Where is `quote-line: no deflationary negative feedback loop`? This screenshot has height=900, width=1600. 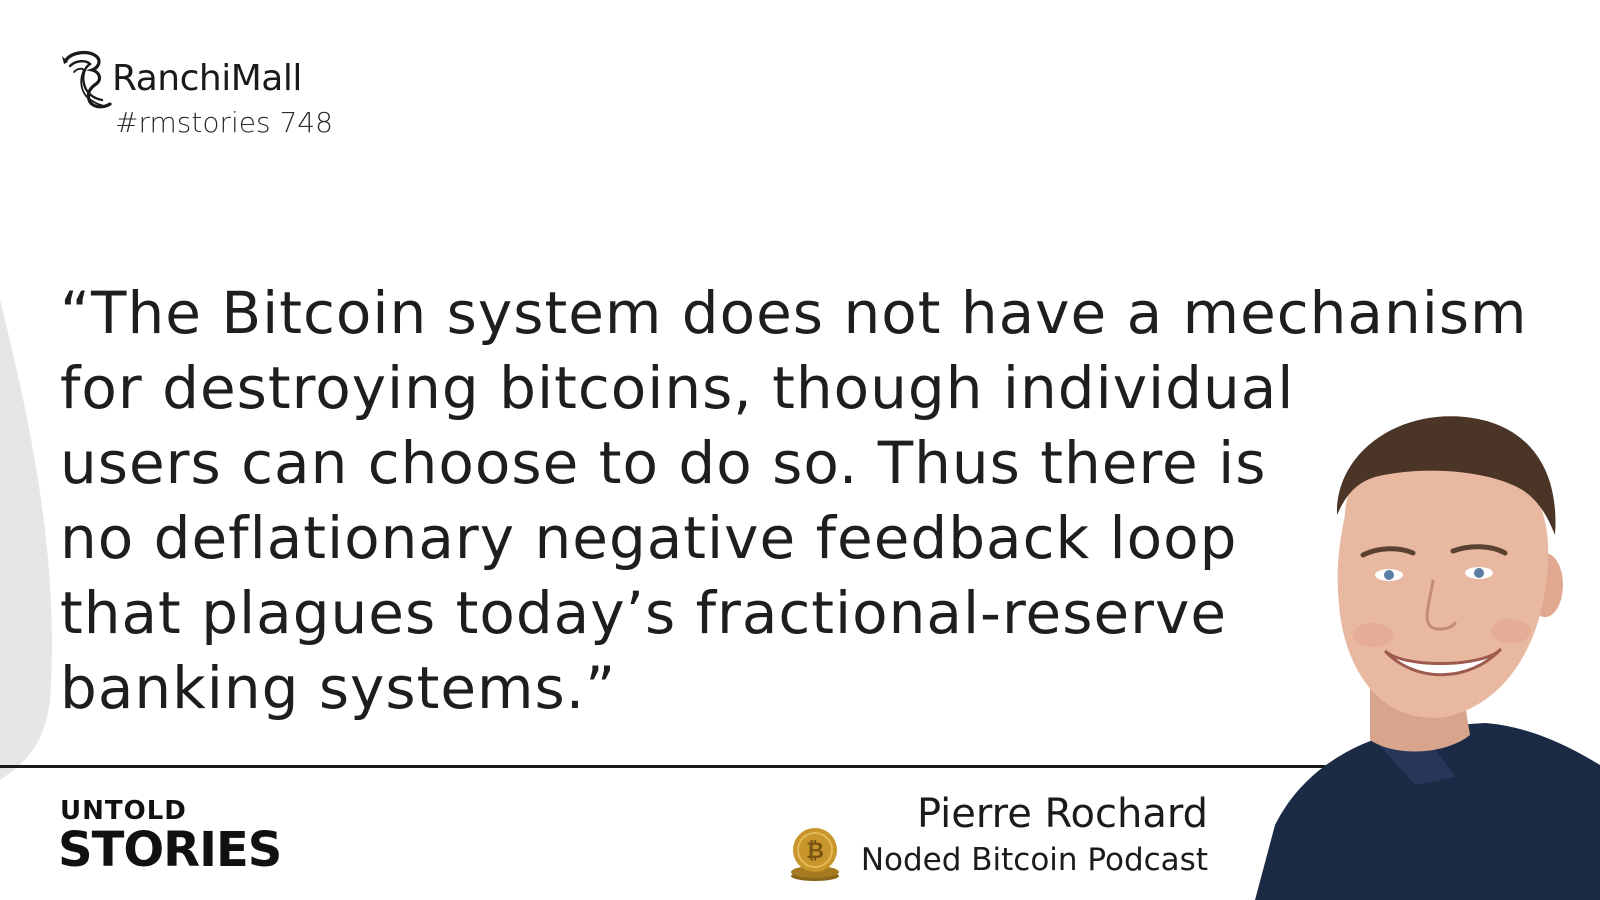 quote-line: no deflationary negative feedback loop is located at coordinates (649, 538).